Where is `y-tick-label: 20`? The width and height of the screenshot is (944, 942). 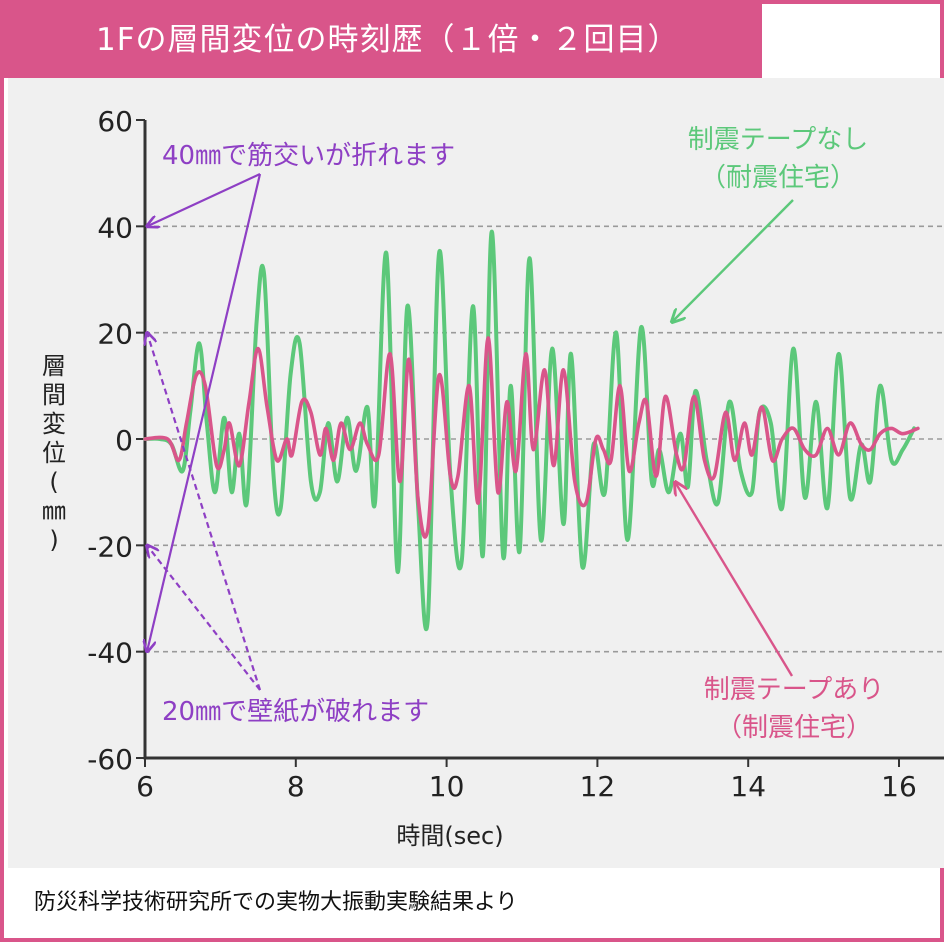
y-tick-label: 20 is located at coordinates (115, 334).